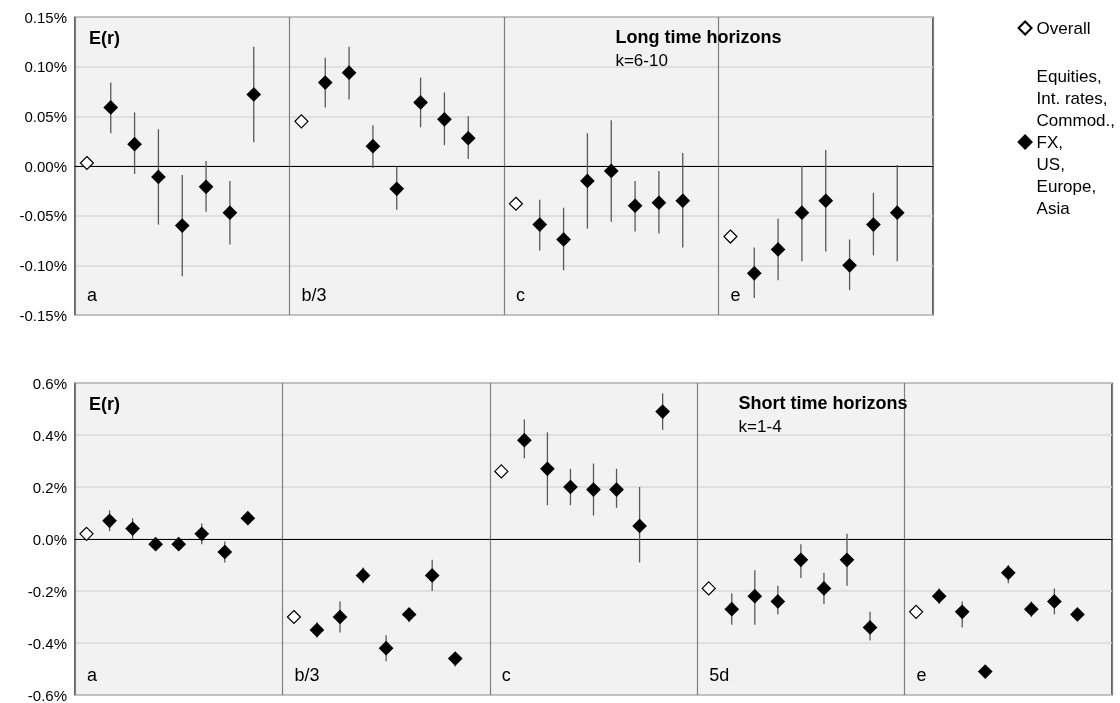 The image size is (1120, 703). Describe the element at coordinates (45, 116) in the screenshot. I see `y-tick-label: 0.05%` at that location.